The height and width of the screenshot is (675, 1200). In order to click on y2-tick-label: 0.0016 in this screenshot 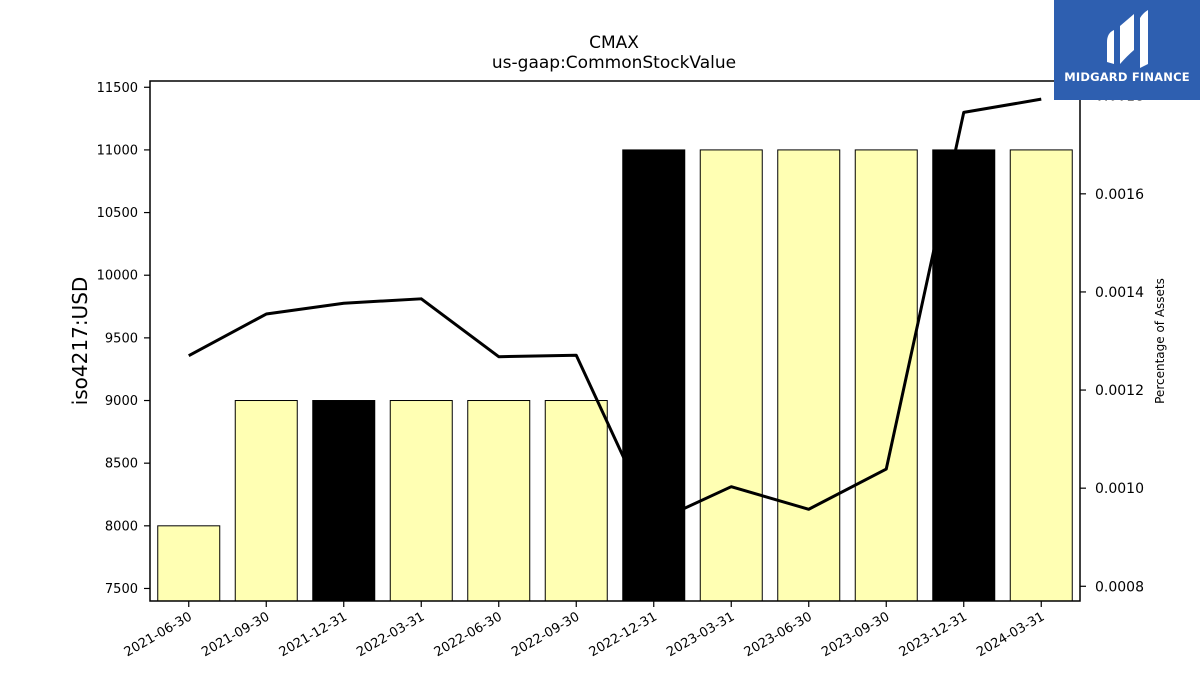, I will do `click(1119, 195)`.